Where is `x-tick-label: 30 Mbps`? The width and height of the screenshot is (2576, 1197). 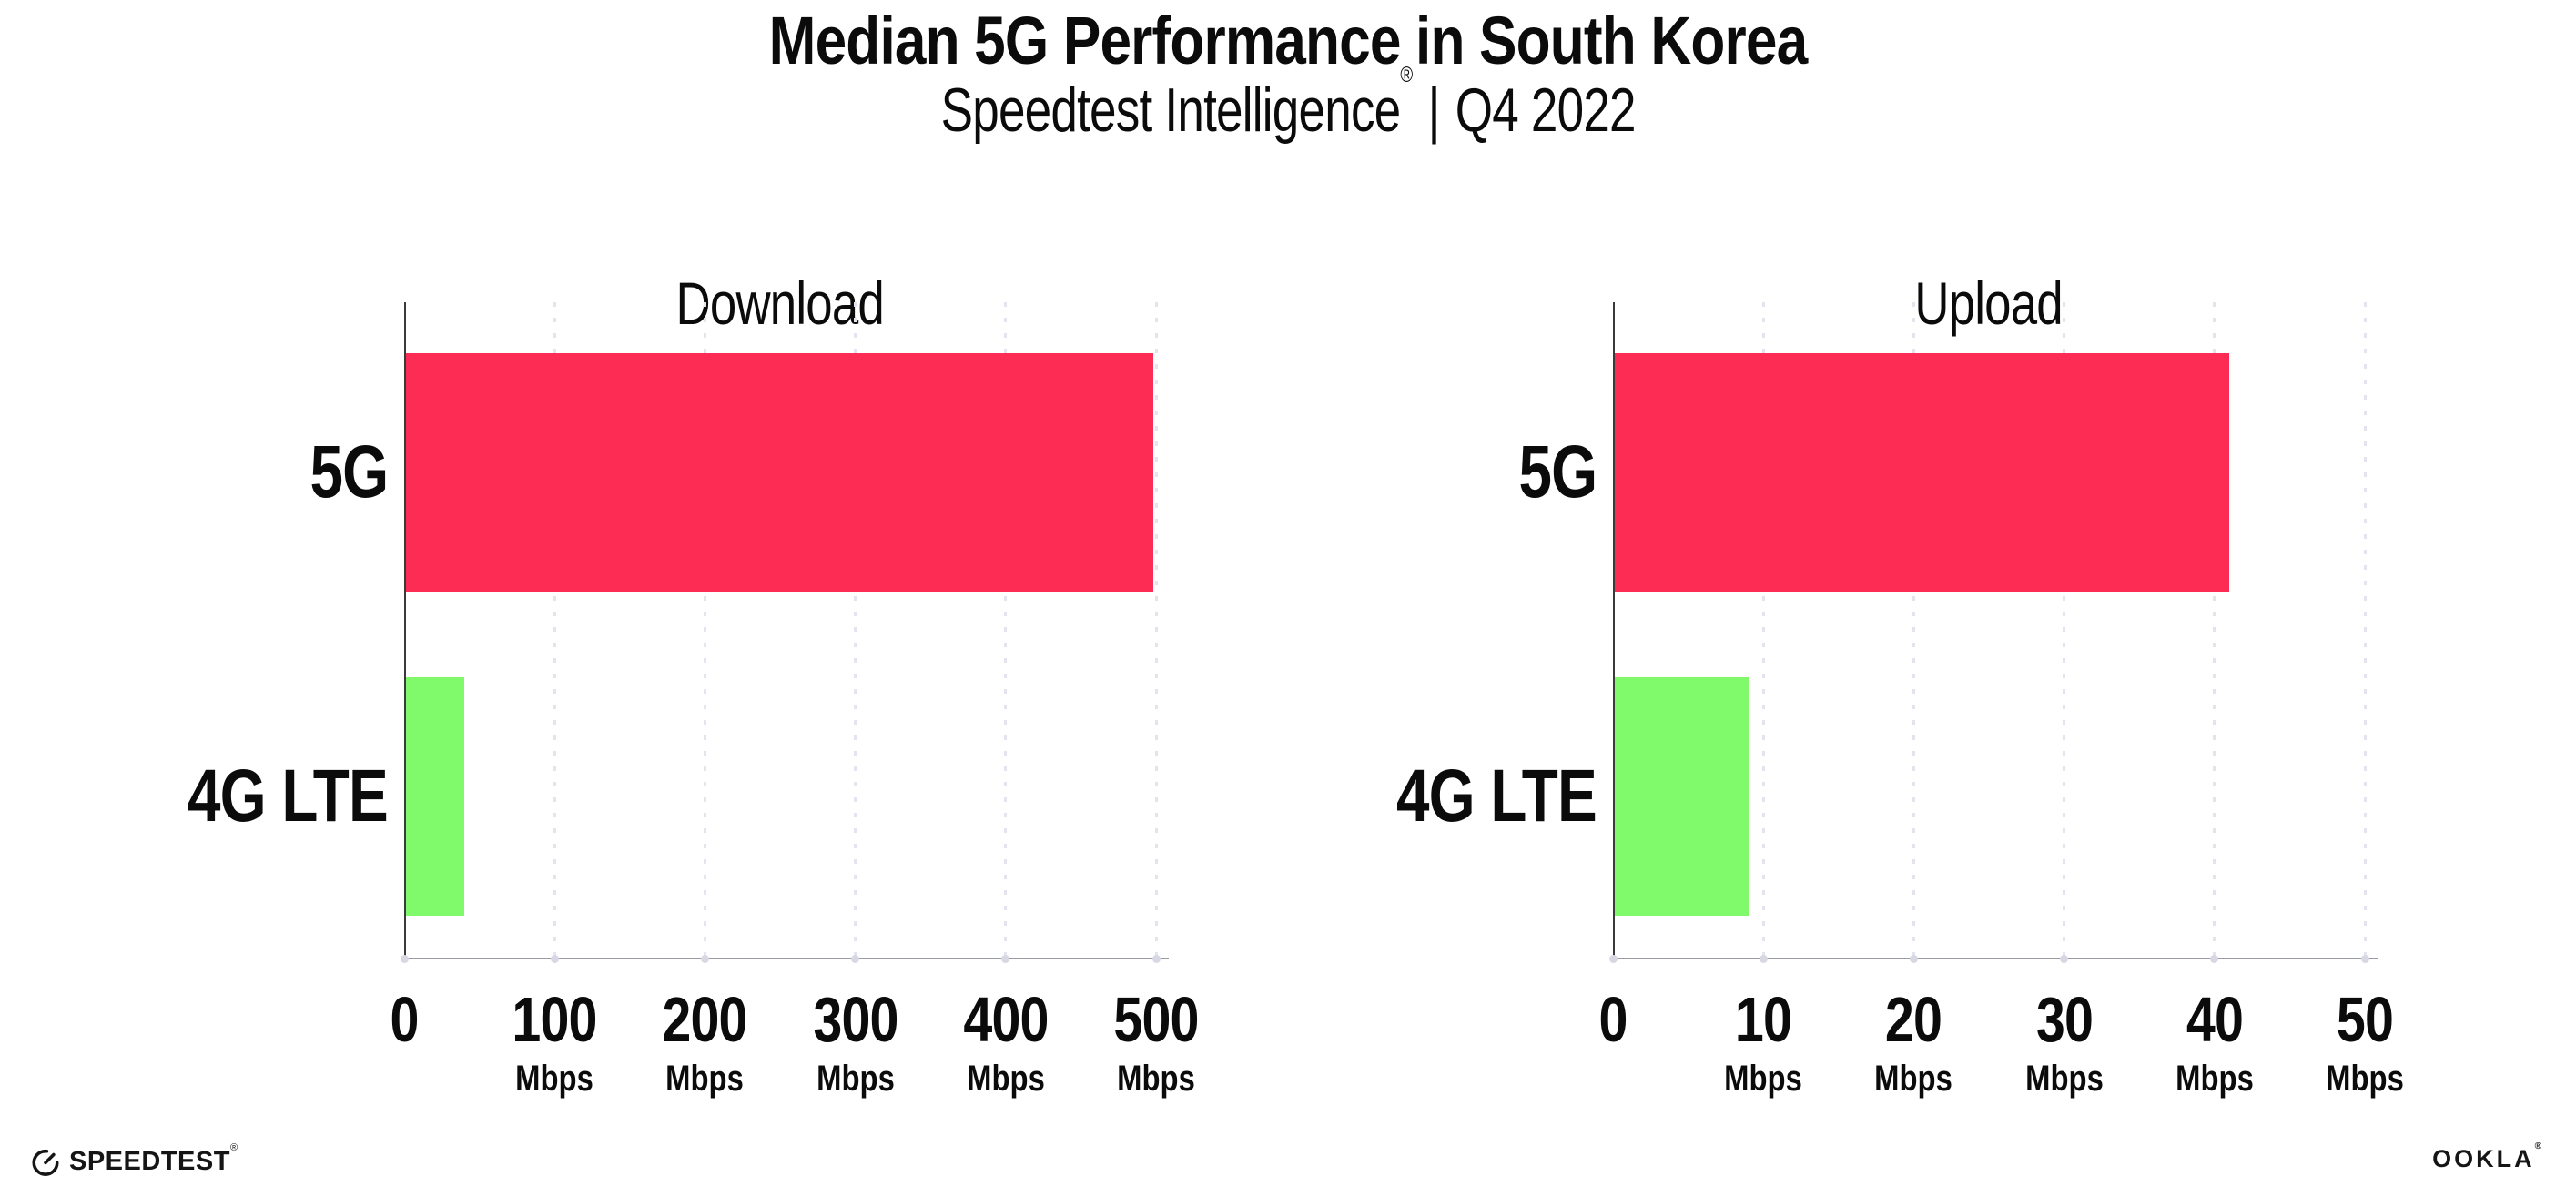 x-tick-label: 30 Mbps is located at coordinates (2063, 1043).